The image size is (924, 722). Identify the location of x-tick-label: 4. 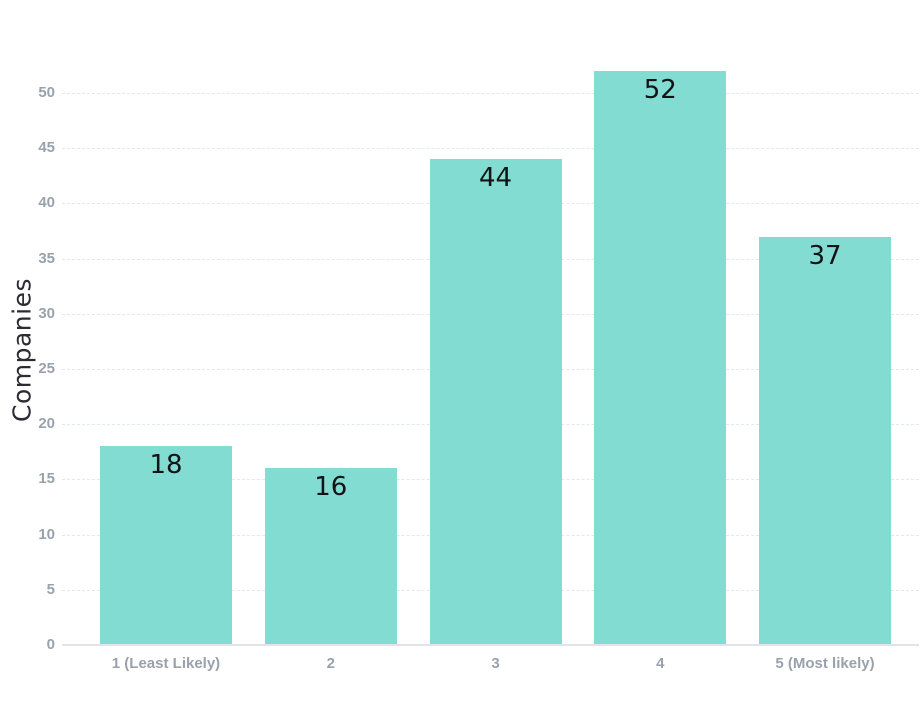
(660, 663).